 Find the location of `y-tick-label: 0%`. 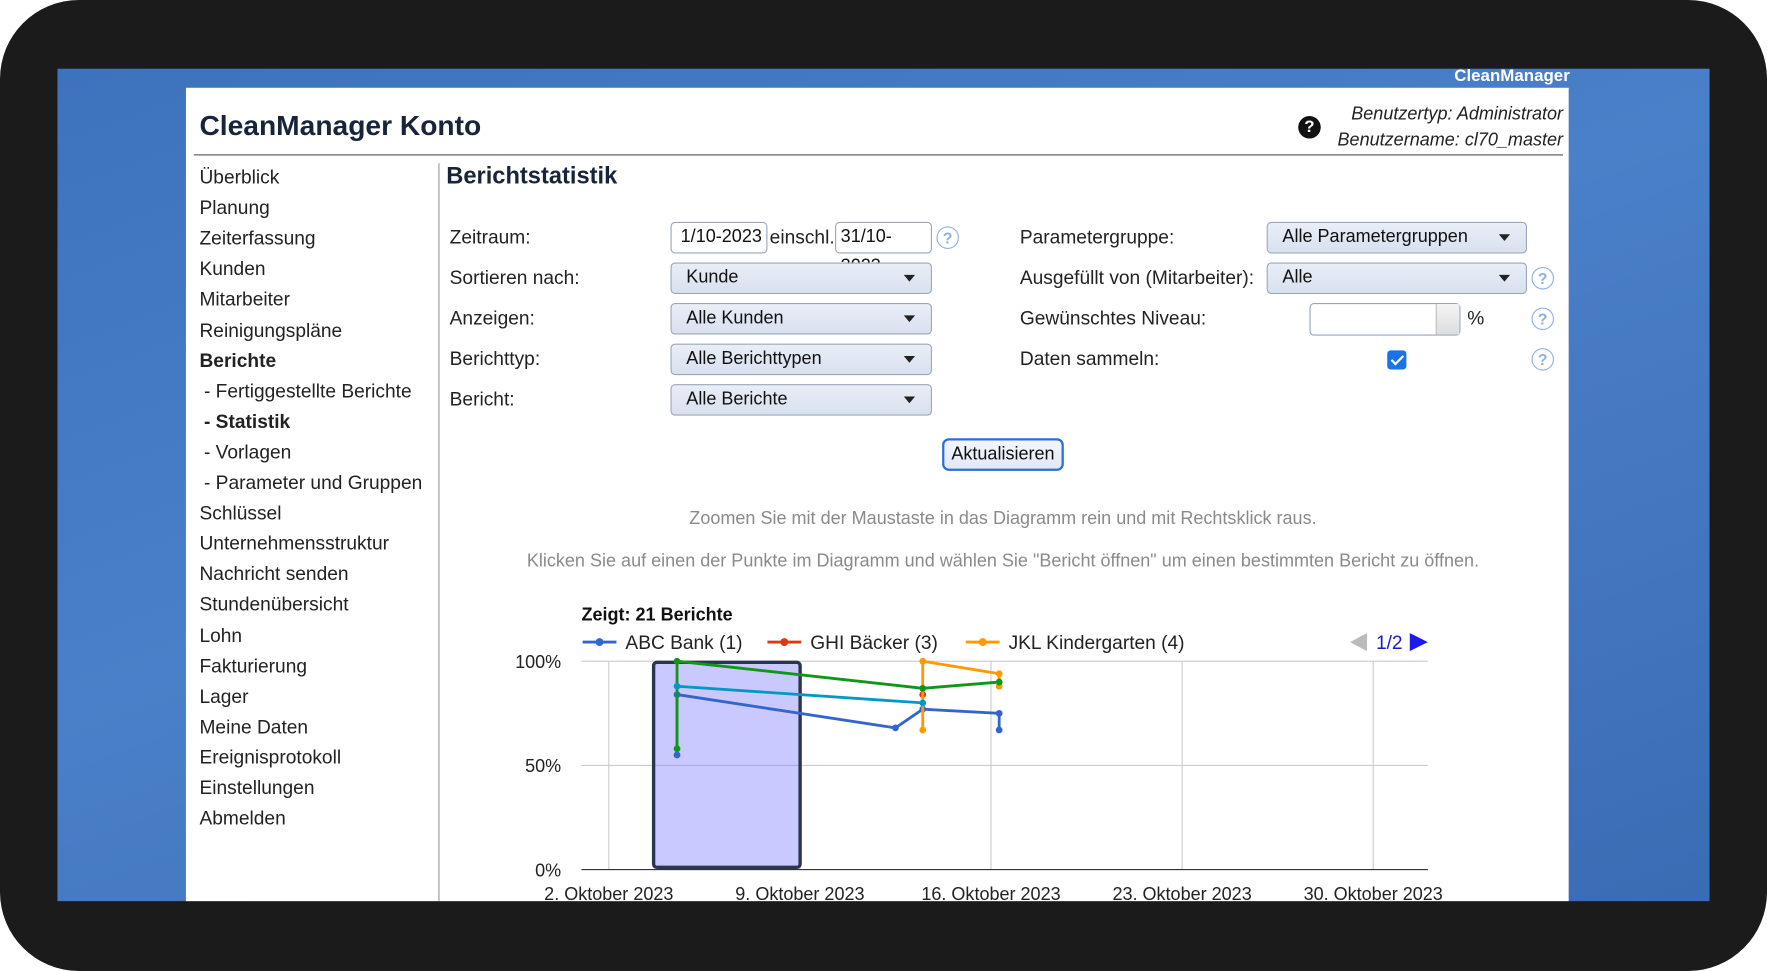

y-tick-label: 0% is located at coordinates (548, 870).